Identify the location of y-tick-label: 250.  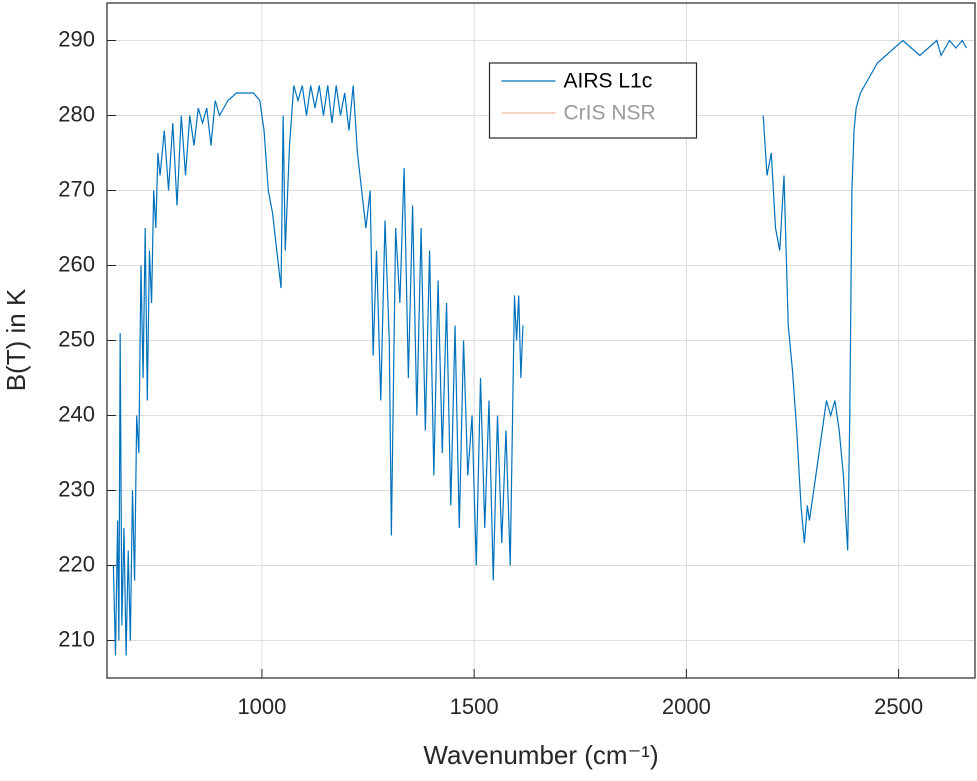
(76, 338).